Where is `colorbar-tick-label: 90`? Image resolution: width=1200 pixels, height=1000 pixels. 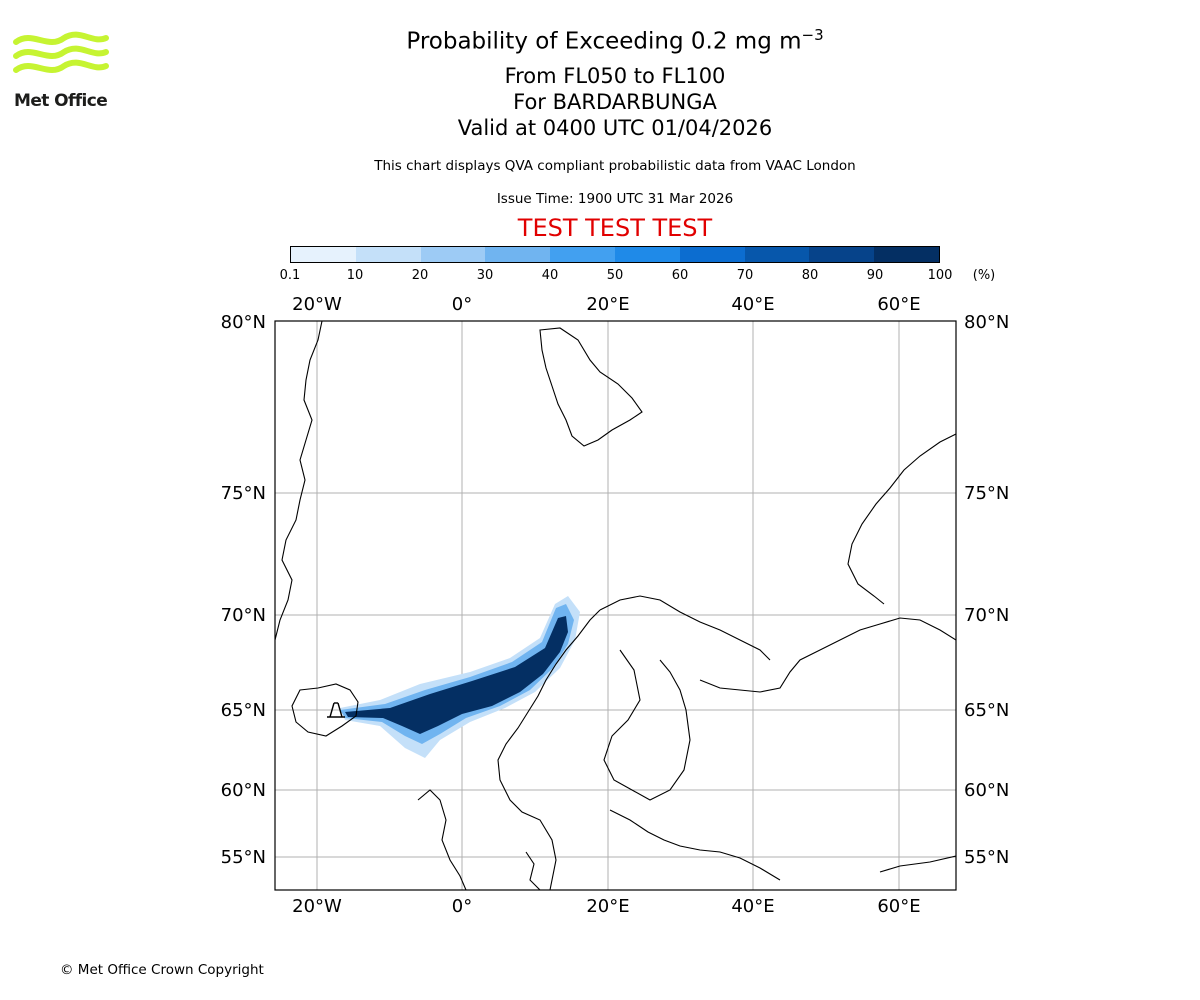
colorbar-tick-label: 90 is located at coordinates (875, 275).